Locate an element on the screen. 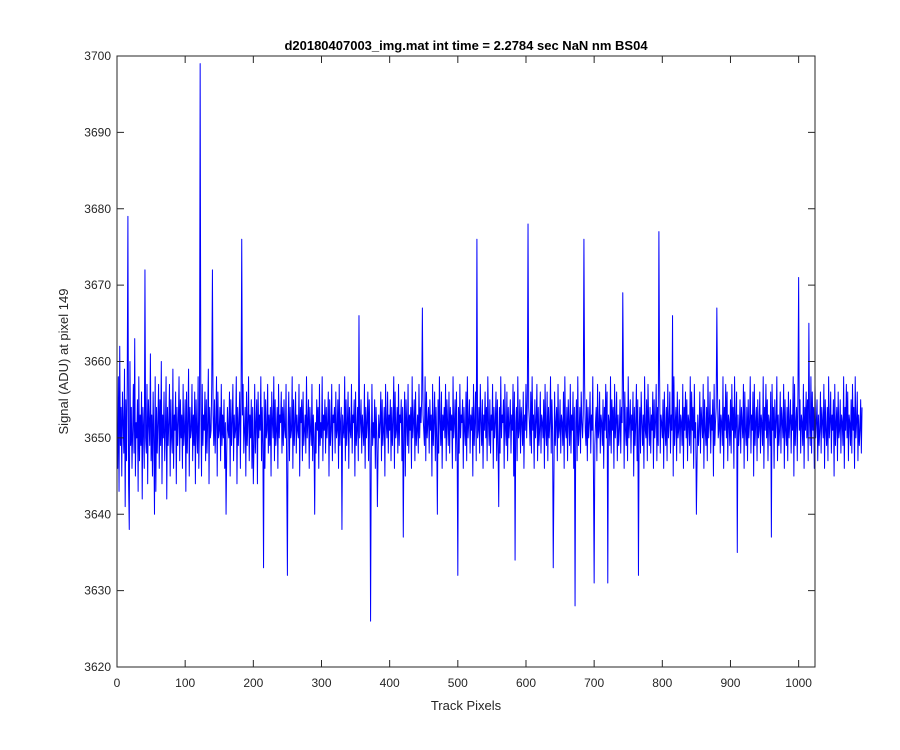 Image resolution: width=900 pixels, height=750 pixels. y-tick-label: 3680 is located at coordinates (97, 209).